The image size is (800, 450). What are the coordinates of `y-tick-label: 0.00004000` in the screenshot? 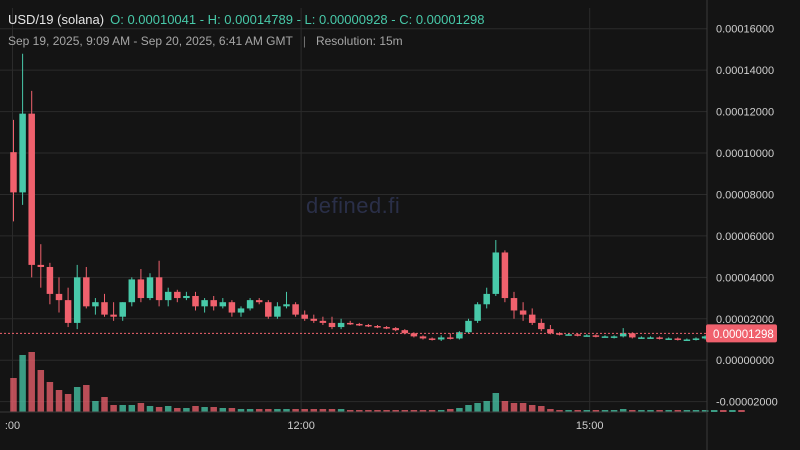 It's located at (745, 278).